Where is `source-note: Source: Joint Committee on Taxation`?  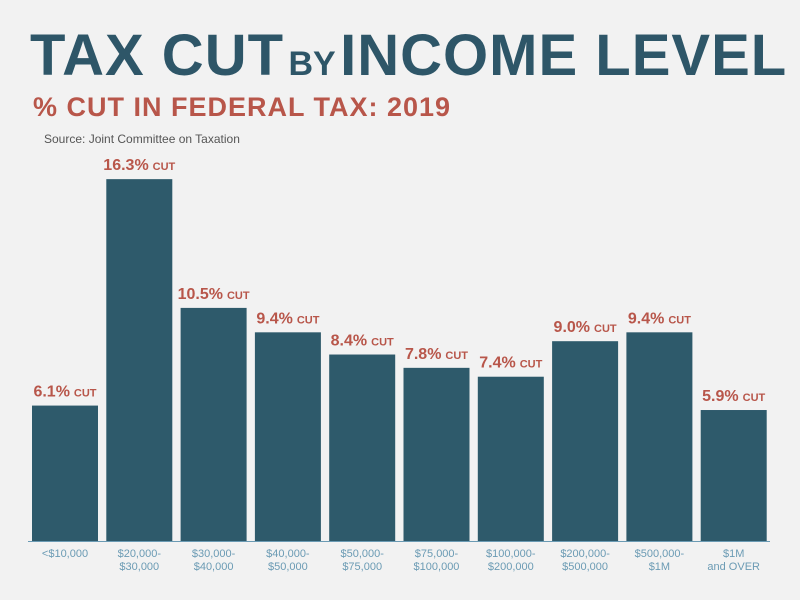
source-note: Source: Joint Committee on Taxation is located at coordinates (142, 139).